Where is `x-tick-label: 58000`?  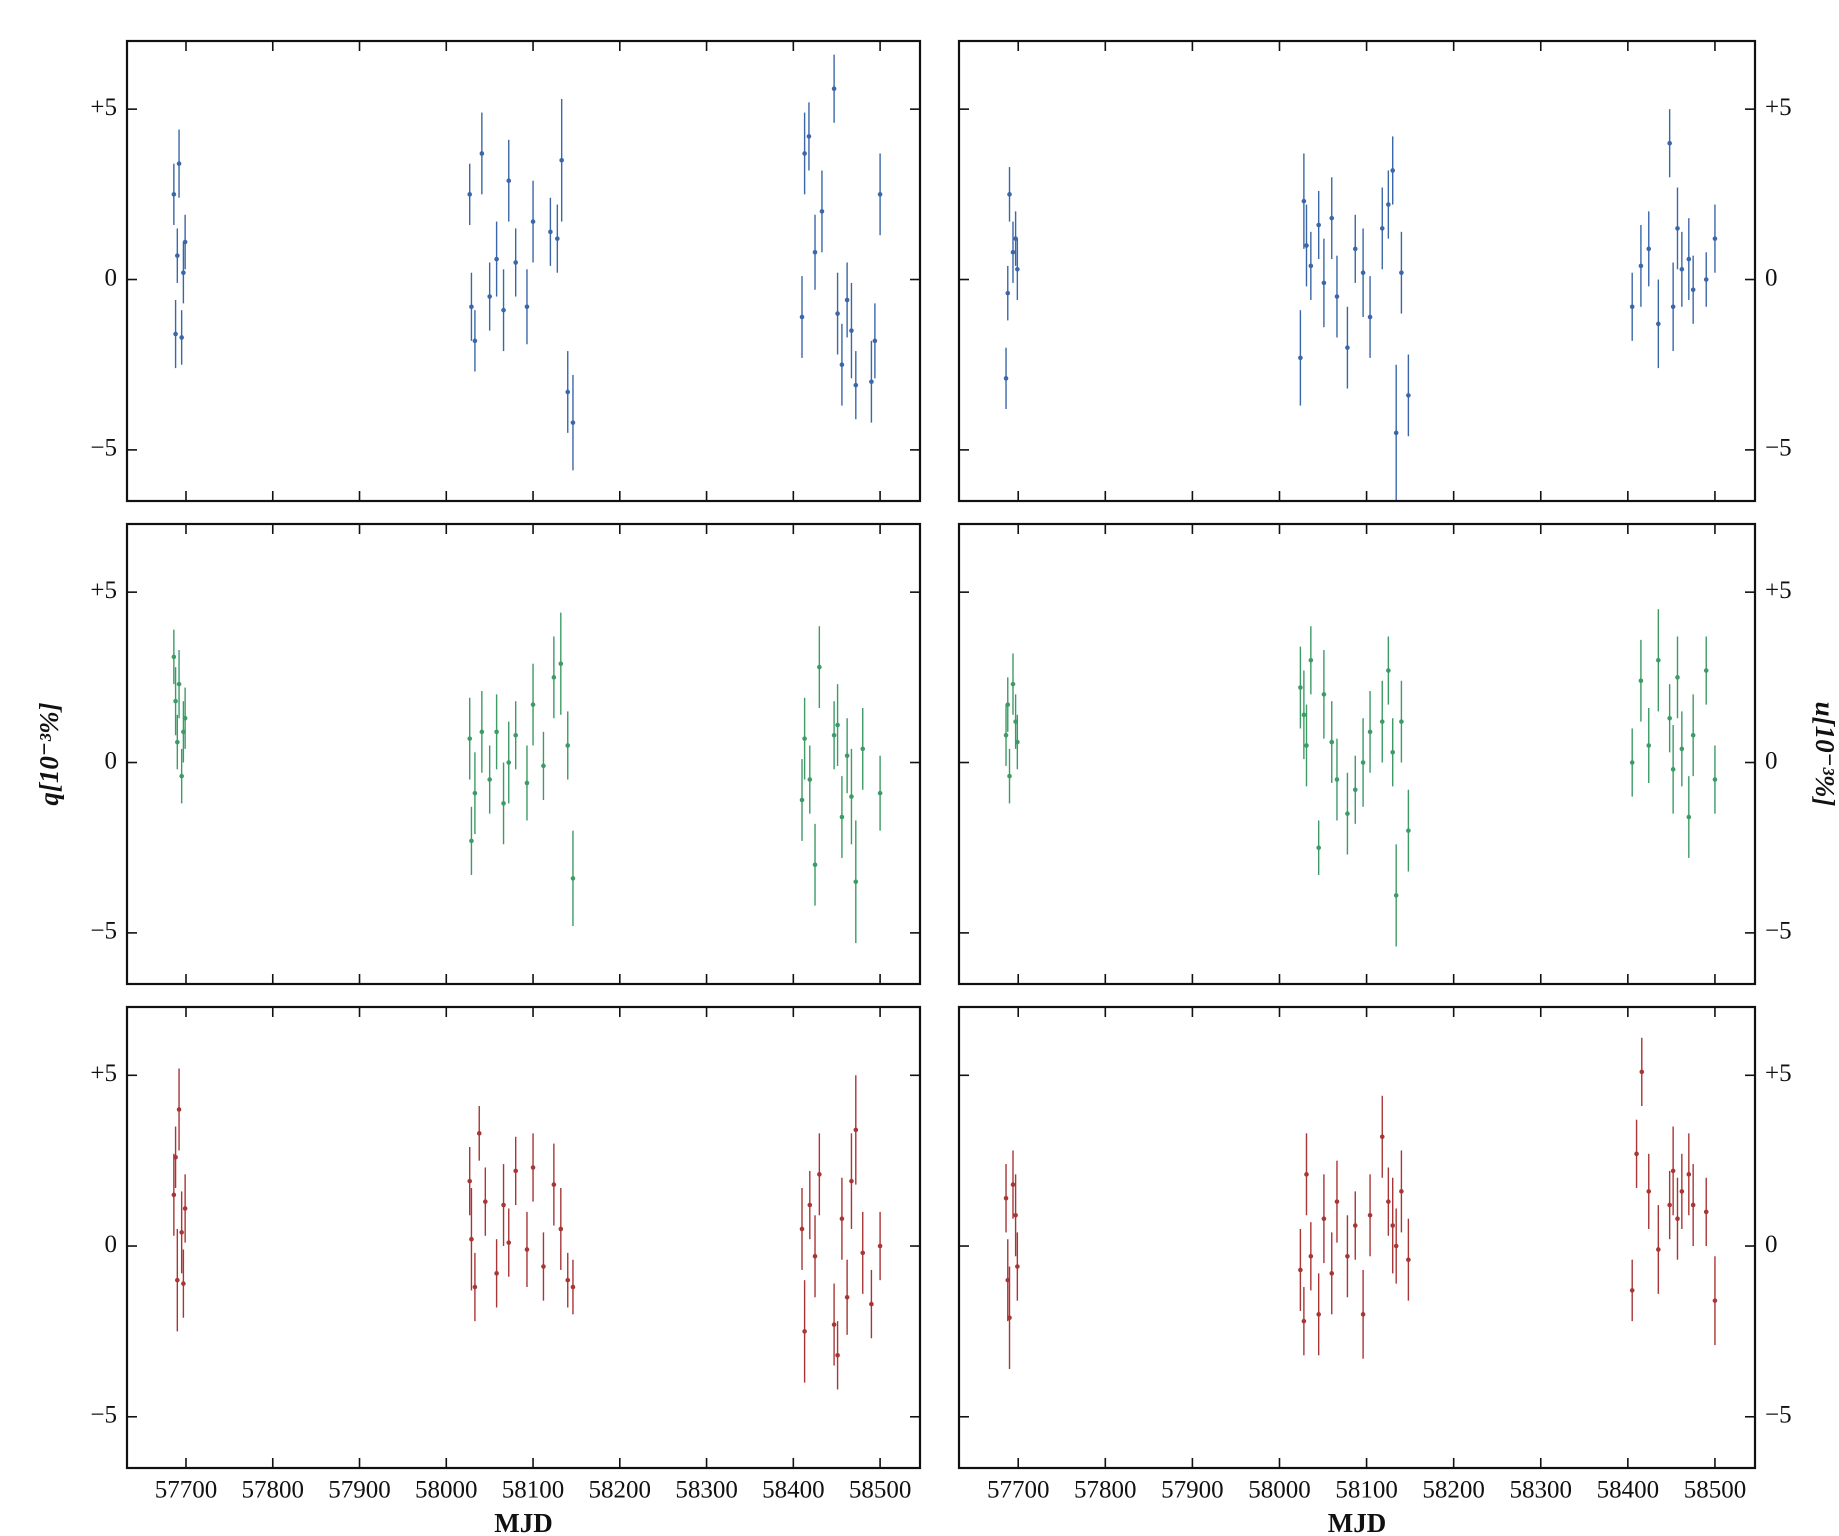 x-tick-label: 58000 is located at coordinates (446, 1490).